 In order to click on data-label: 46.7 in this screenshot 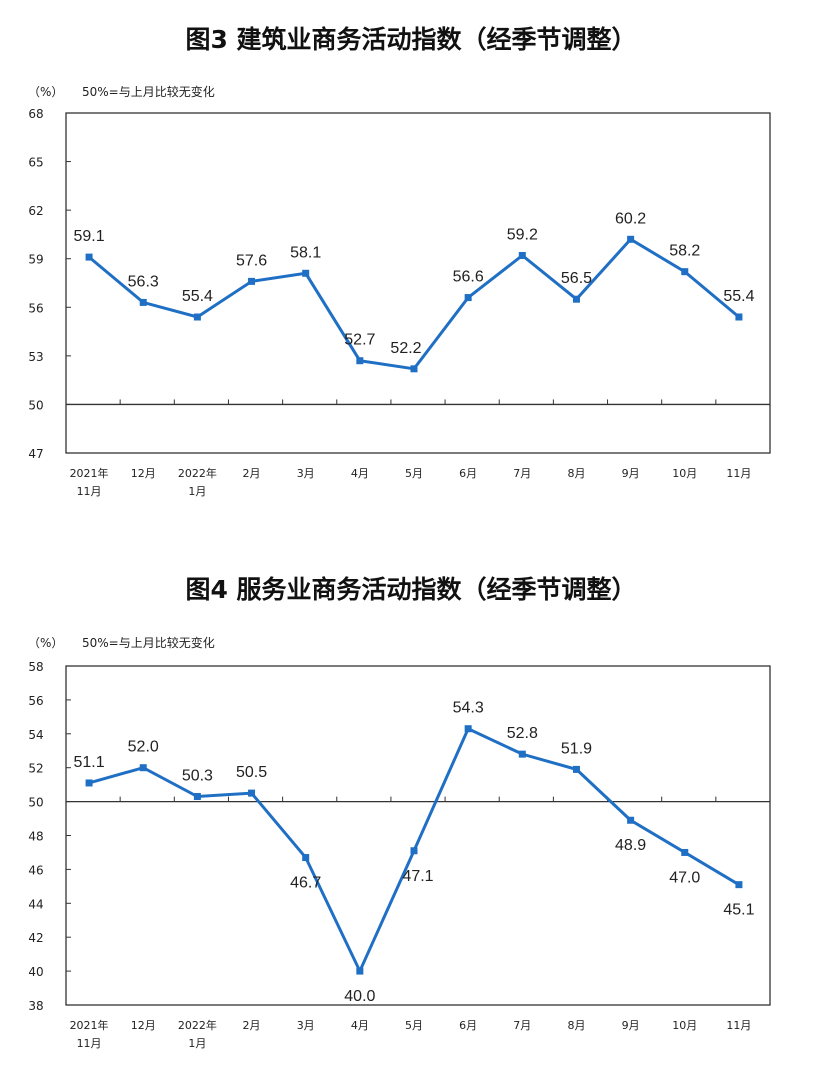, I will do `click(305, 883)`.